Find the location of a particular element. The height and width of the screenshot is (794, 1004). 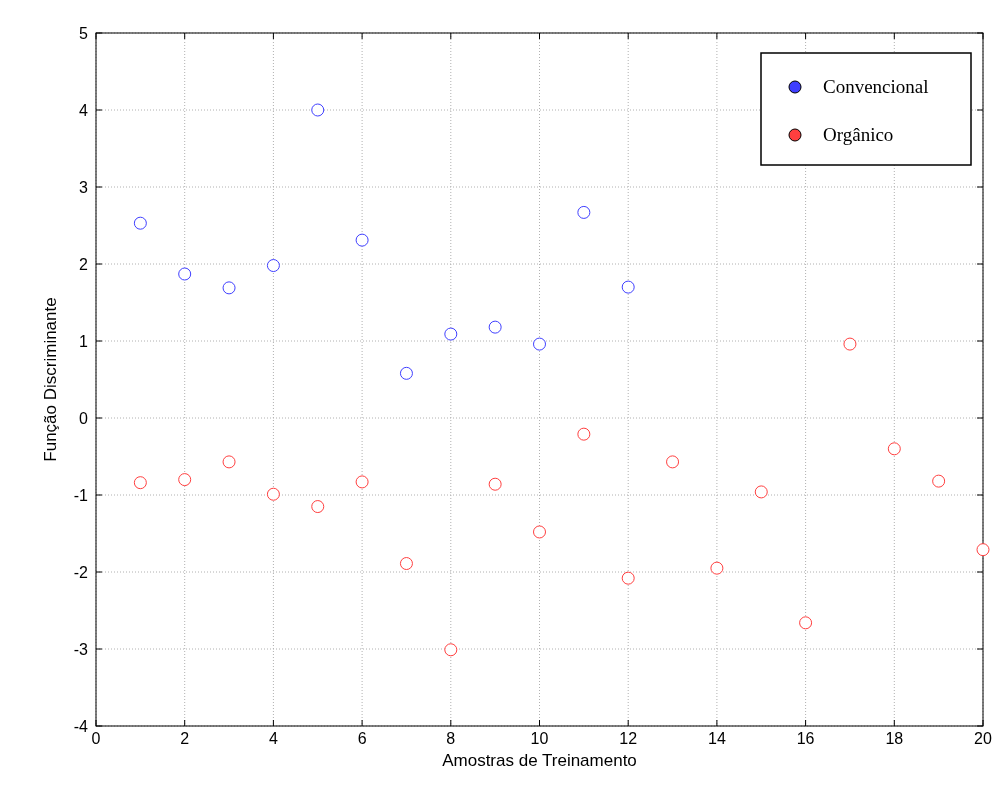

legend-label: Orgânico is located at coordinates (858, 134).